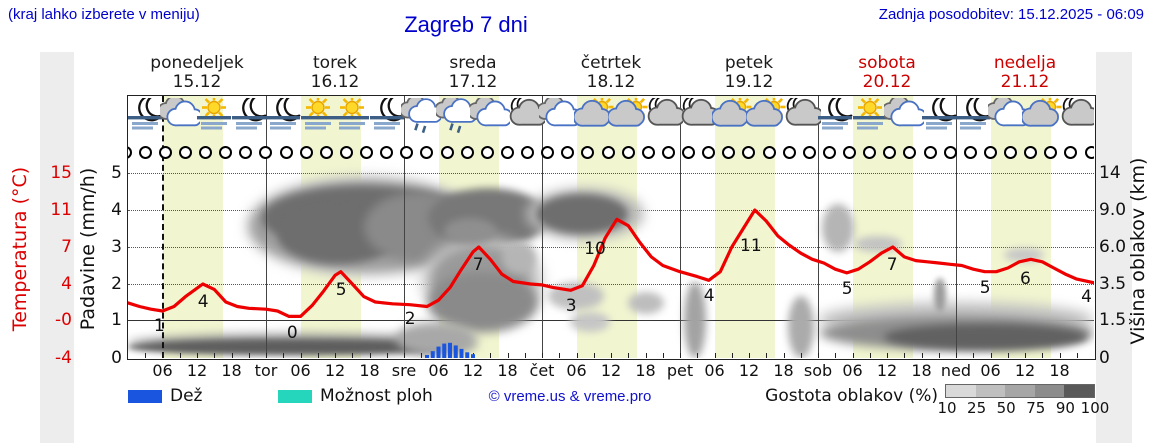 The image size is (1152, 443). I want to click on precip-tick: 0, so click(116, 358).